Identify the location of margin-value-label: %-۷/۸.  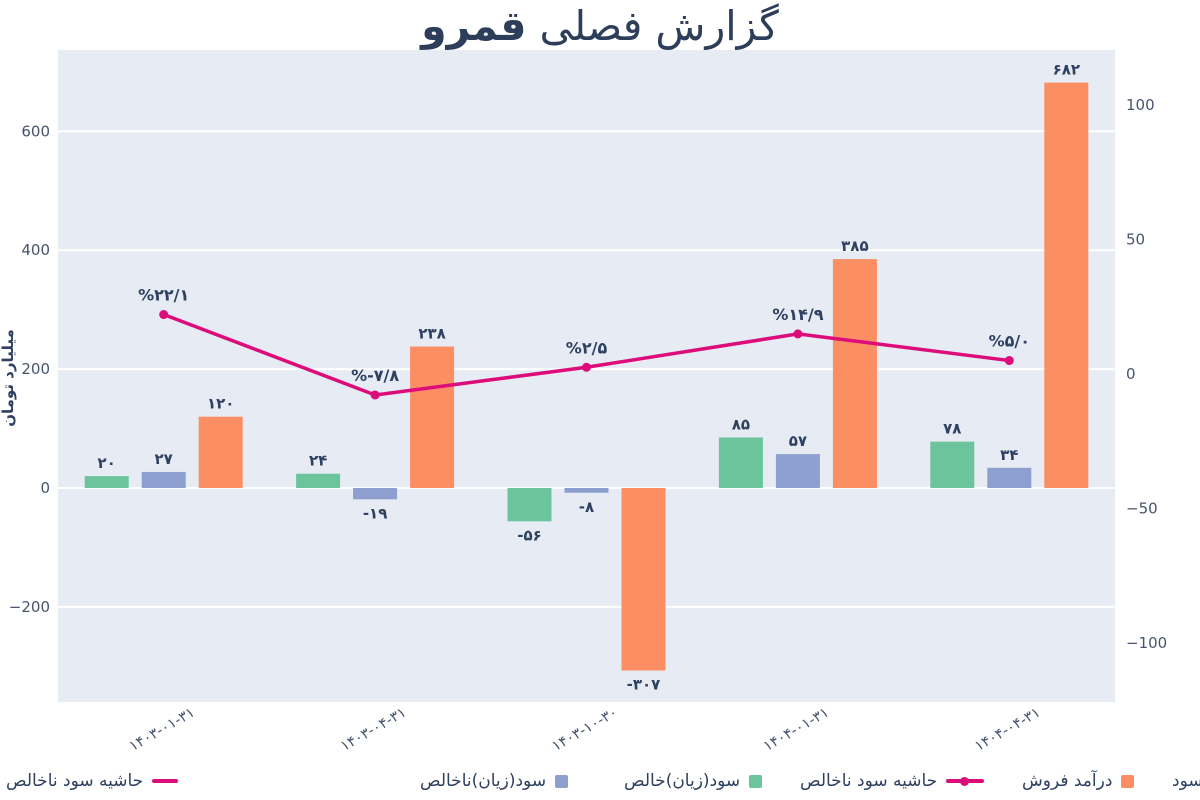
(375, 375).